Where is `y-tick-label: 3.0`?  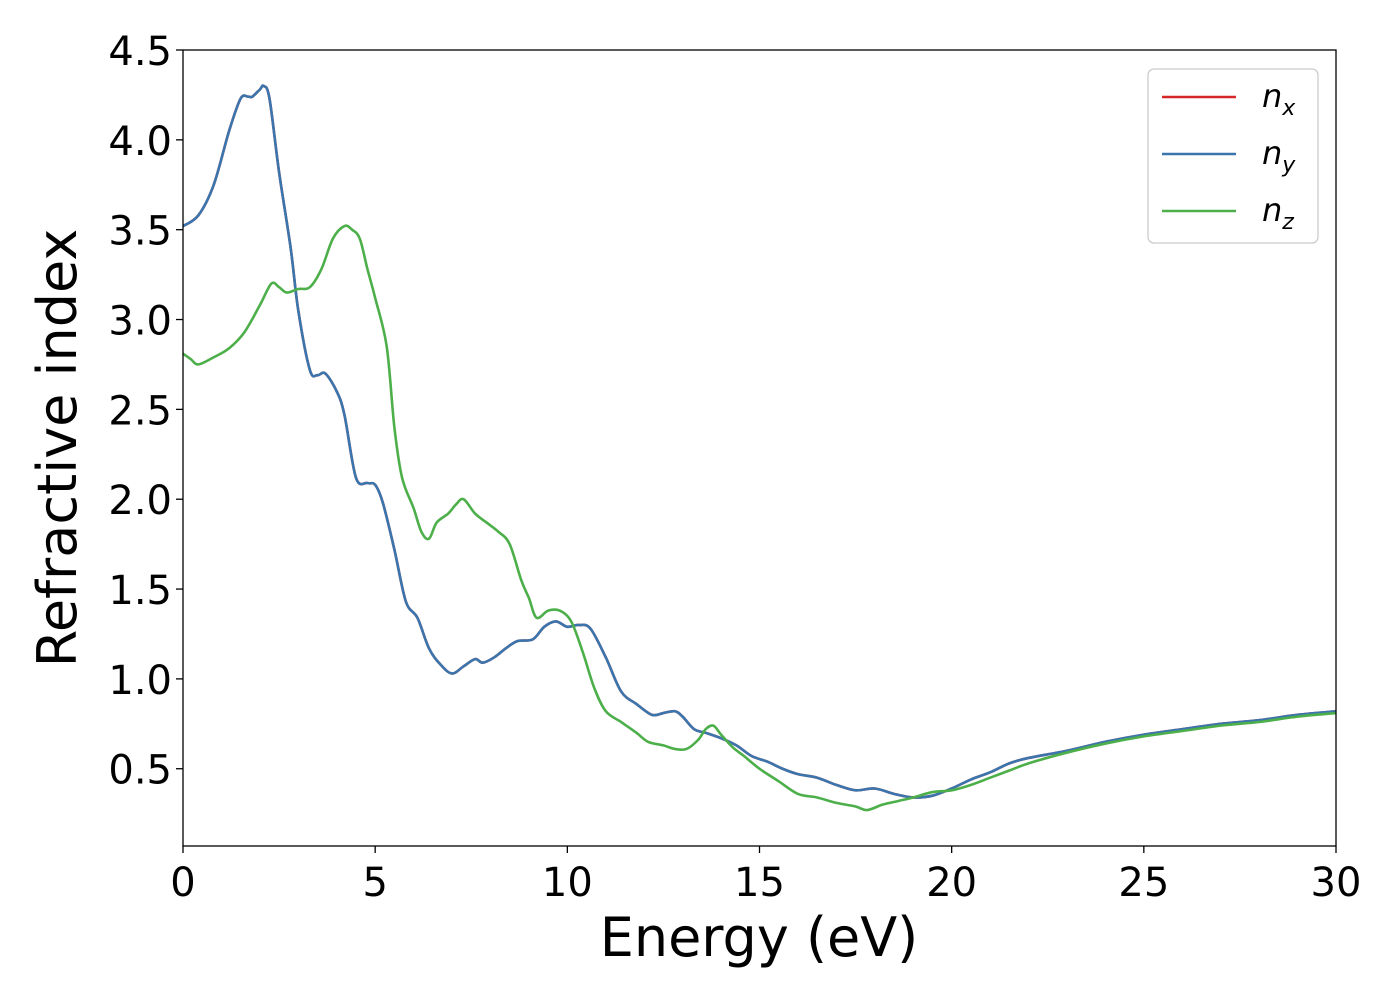
y-tick-label: 3.0 is located at coordinates (140, 322).